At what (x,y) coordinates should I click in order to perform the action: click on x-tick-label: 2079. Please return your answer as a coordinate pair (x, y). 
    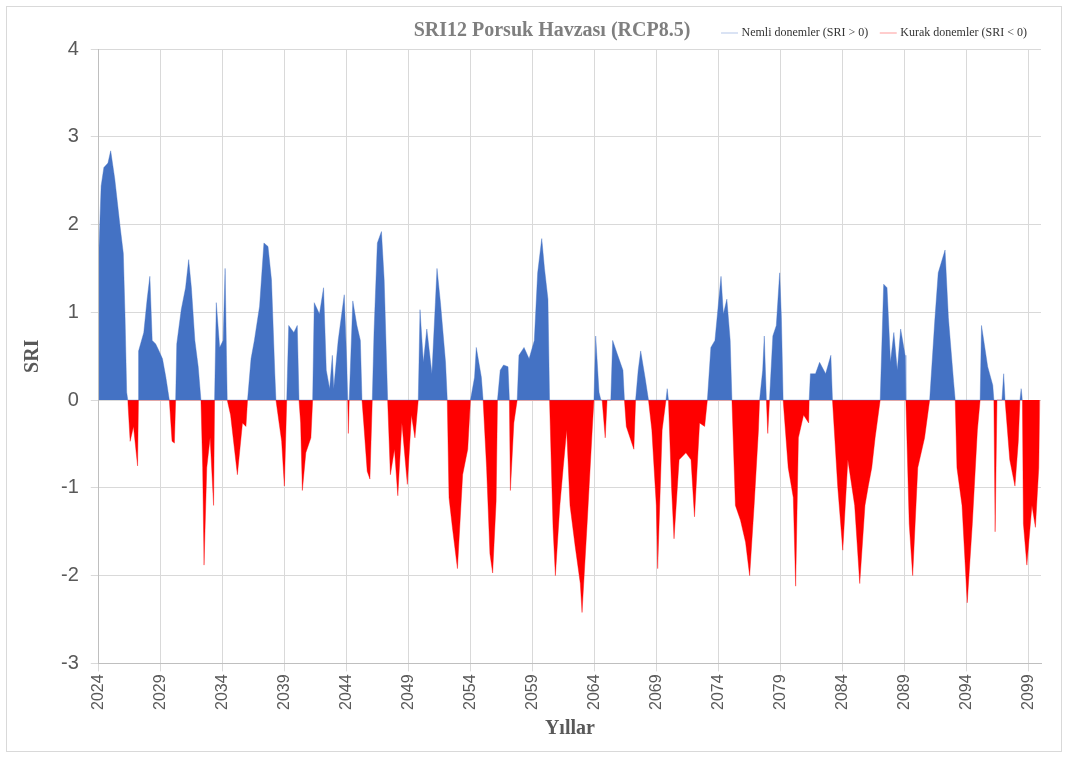
    Looking at the image, I should click on (780, 692).